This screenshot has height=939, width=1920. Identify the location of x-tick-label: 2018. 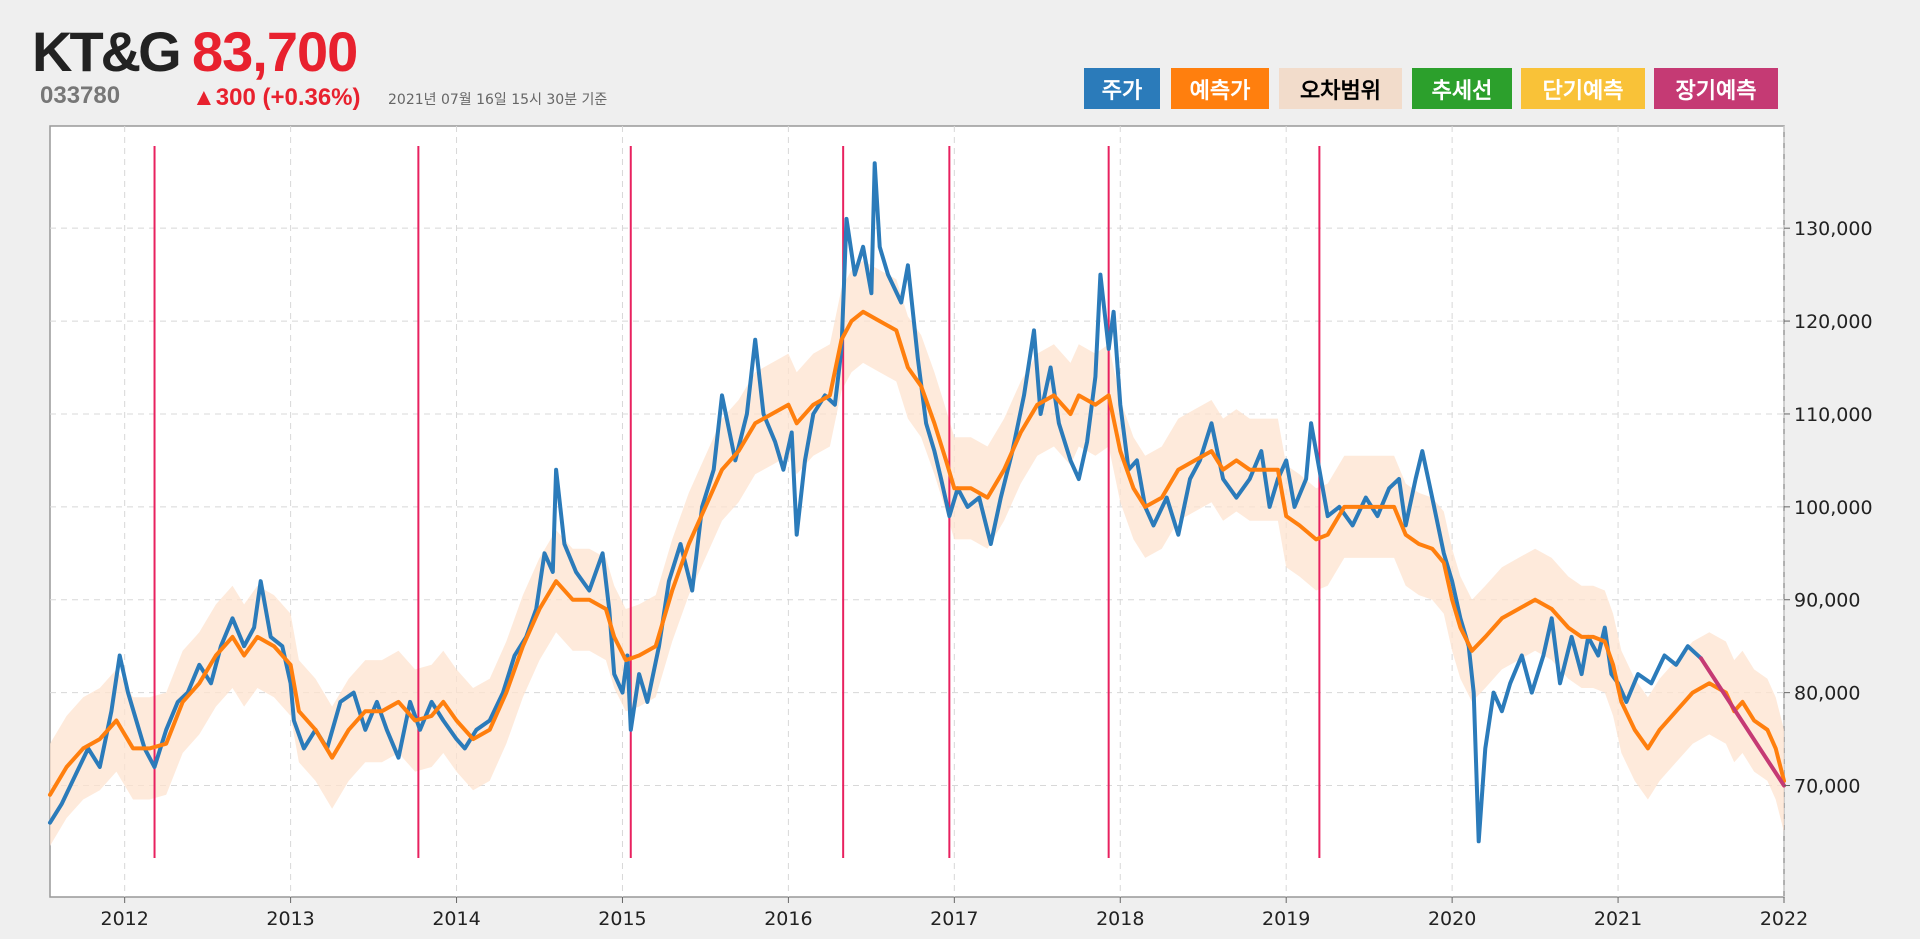
(1120, 919).